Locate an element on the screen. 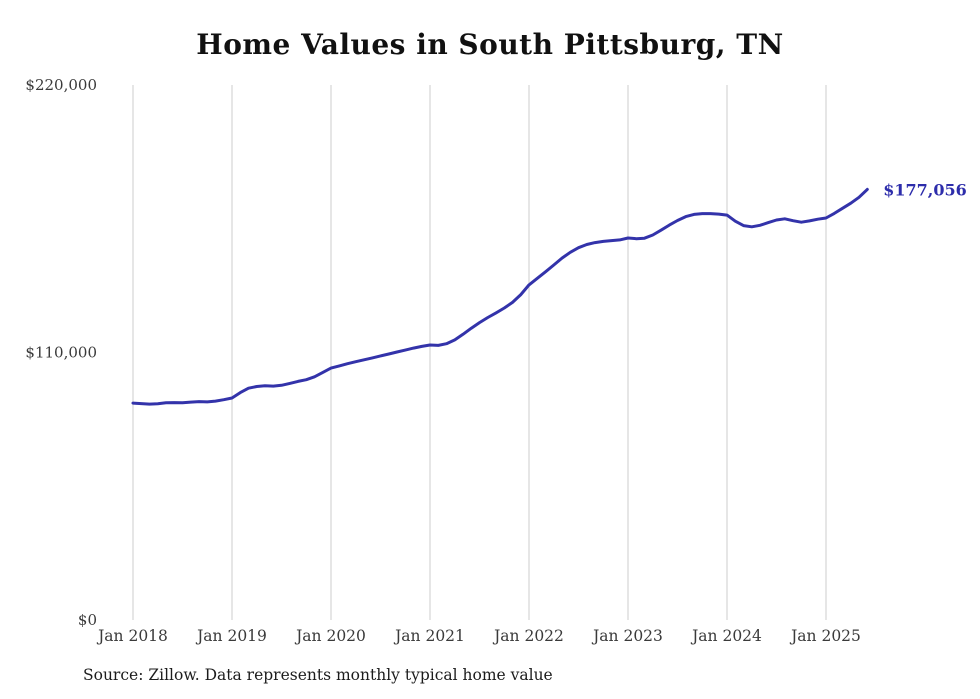 This screenshot has width=980, height=699. end-value-label: $177,056 is located at coordinates (925, 189).